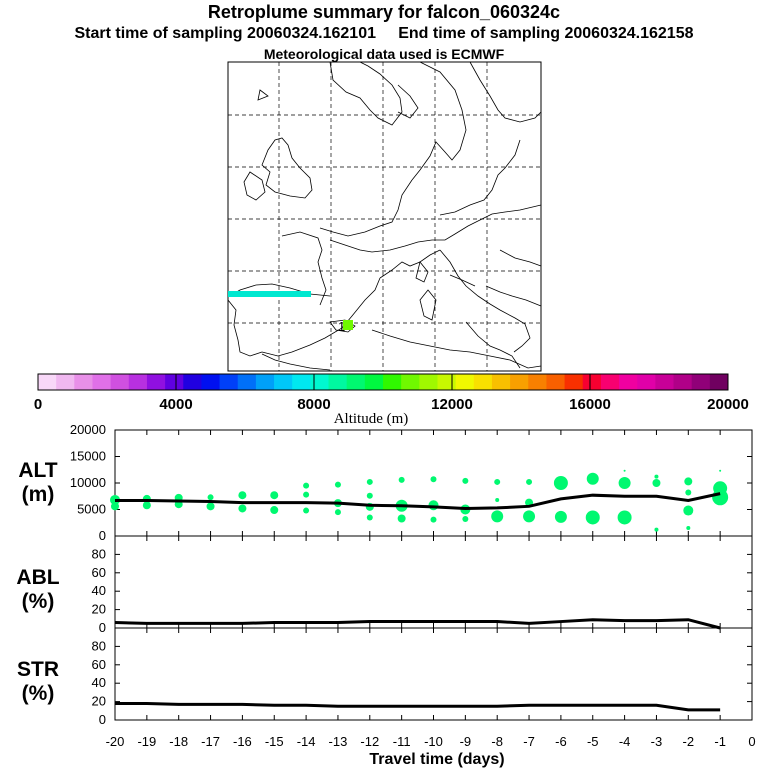  What do you see at coordinates (529, 741) in the screenshot?
I see `x-tick-label: -7` at bounding box center [529, 741].